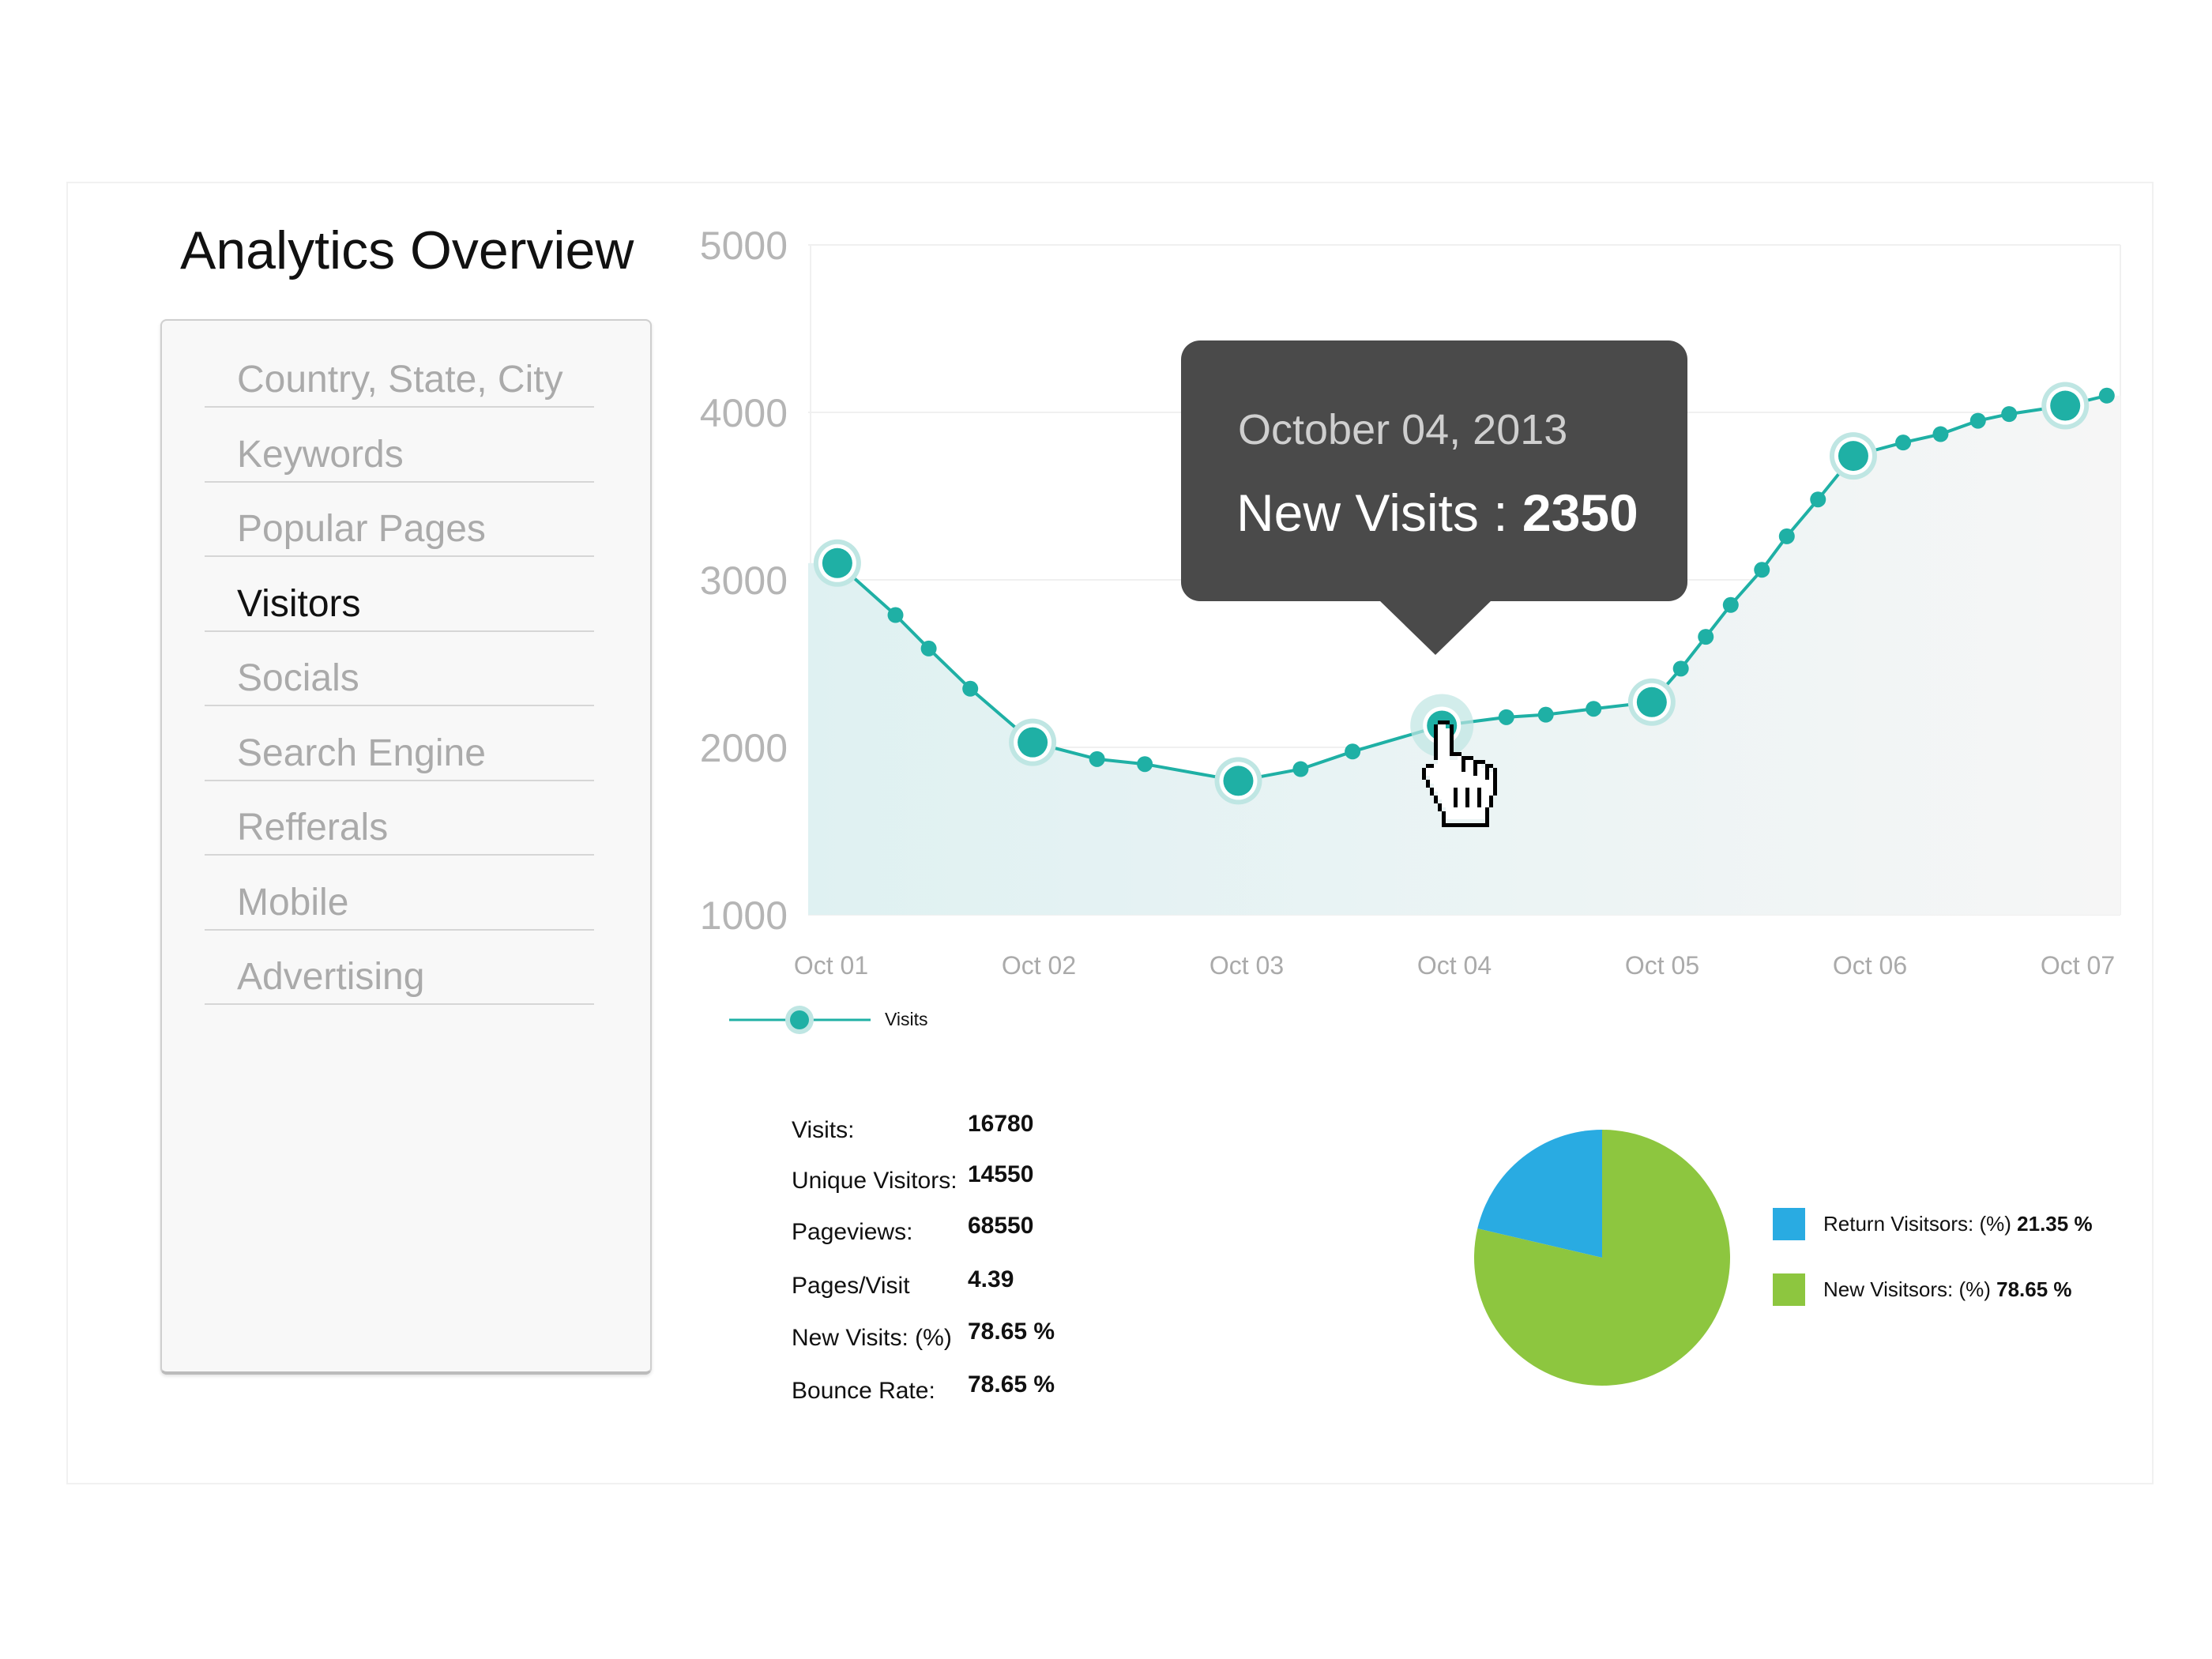  Describe the element at coordinates (313, 828) in the screenshot. I see `sidebar-item-label: Refferals` at that location.